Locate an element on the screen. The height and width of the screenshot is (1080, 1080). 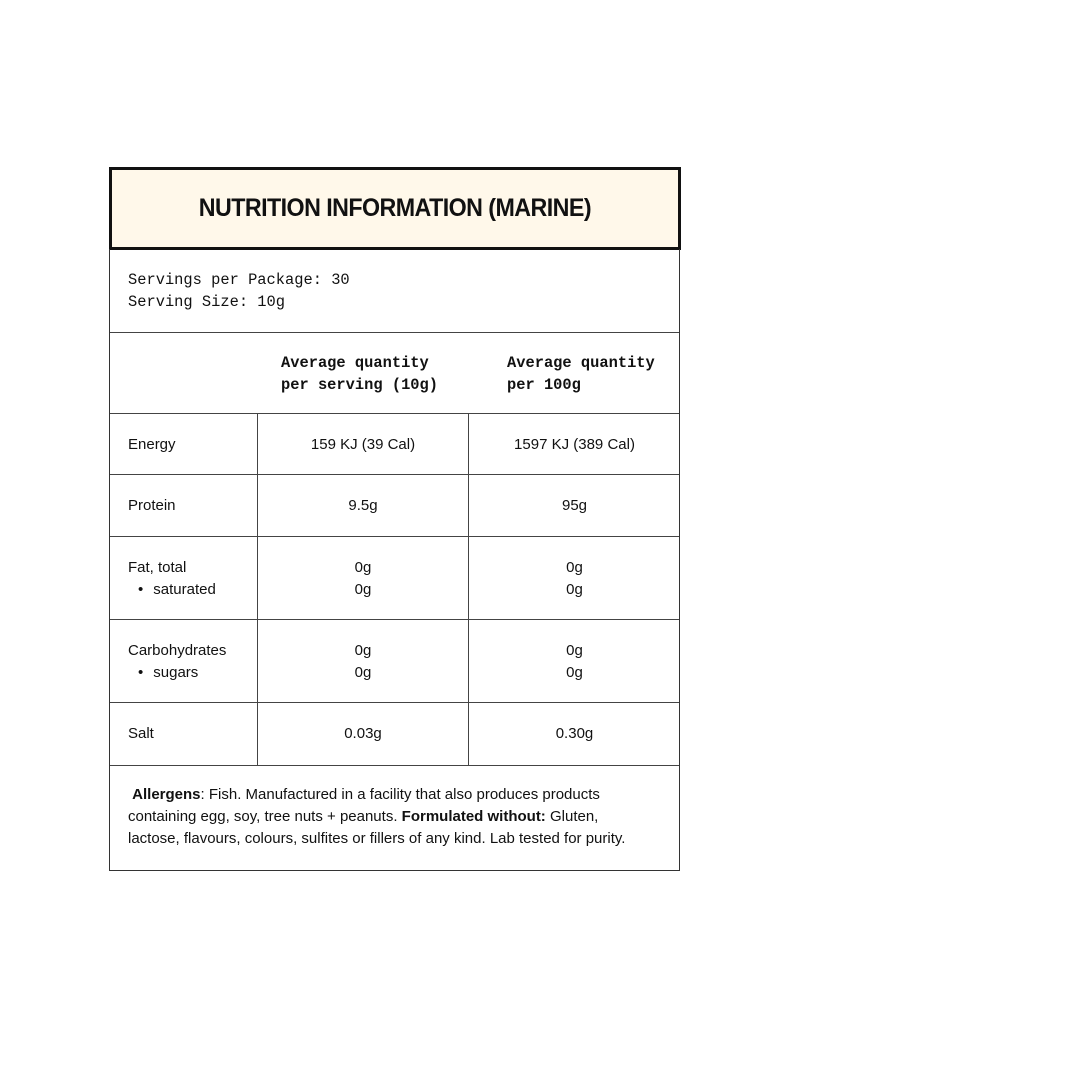
serving-size: Serving Size: 10g is located at coordinates (207, 302).